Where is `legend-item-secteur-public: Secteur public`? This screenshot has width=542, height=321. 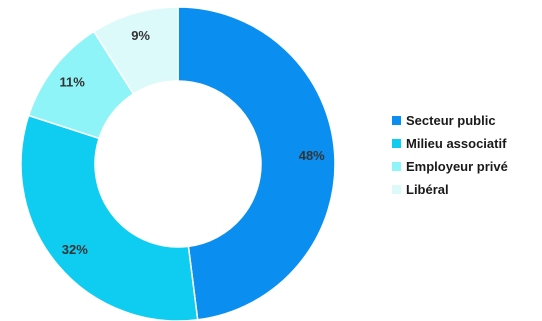 legend-item-secteur-public: Secteur public is located at coordinates (450, 120).